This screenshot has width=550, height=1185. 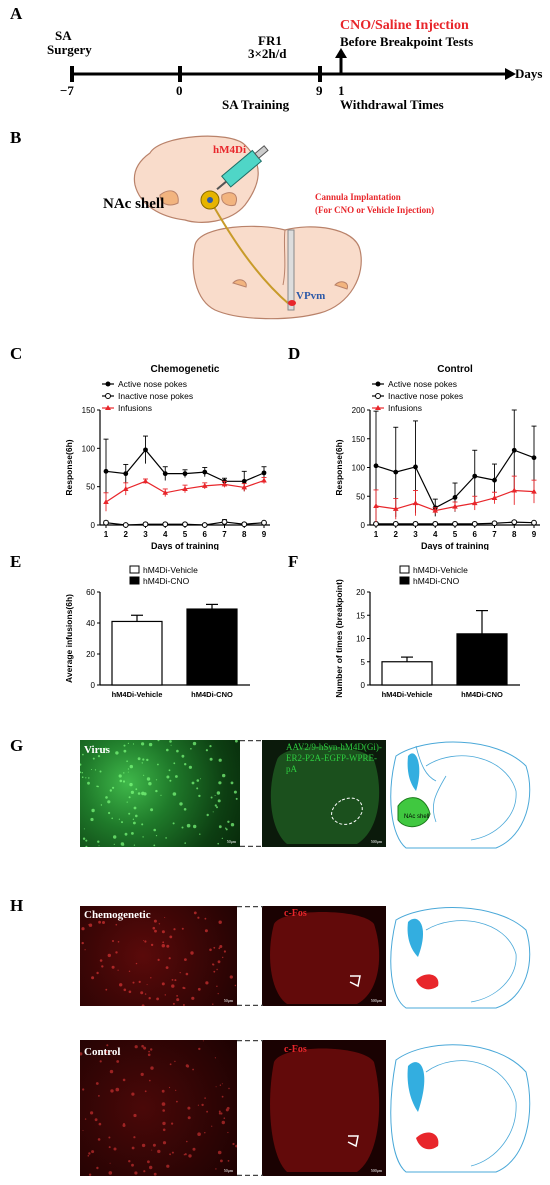 What do you see at coordinates (407, 673) in the screenshot?
I see `bar` at bounding box center [407, 673].